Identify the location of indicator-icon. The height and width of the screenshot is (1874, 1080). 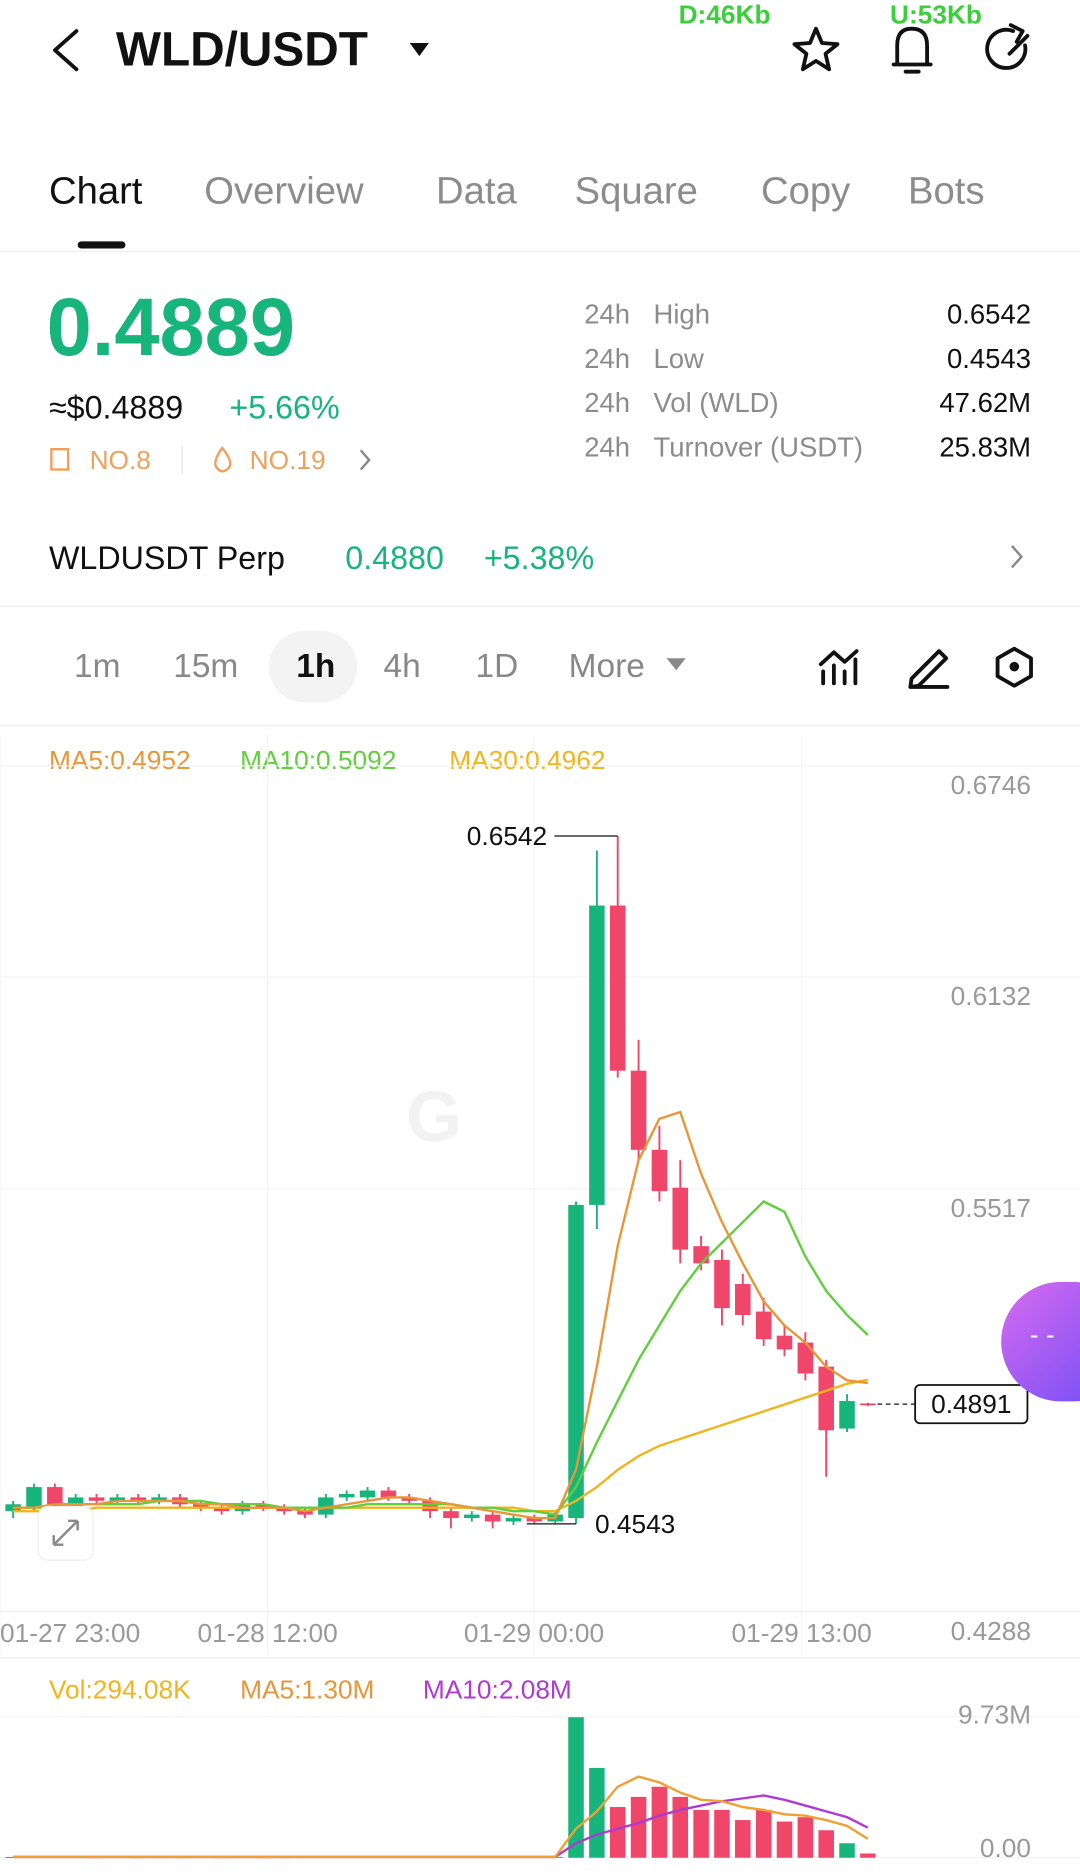
(838, 667).